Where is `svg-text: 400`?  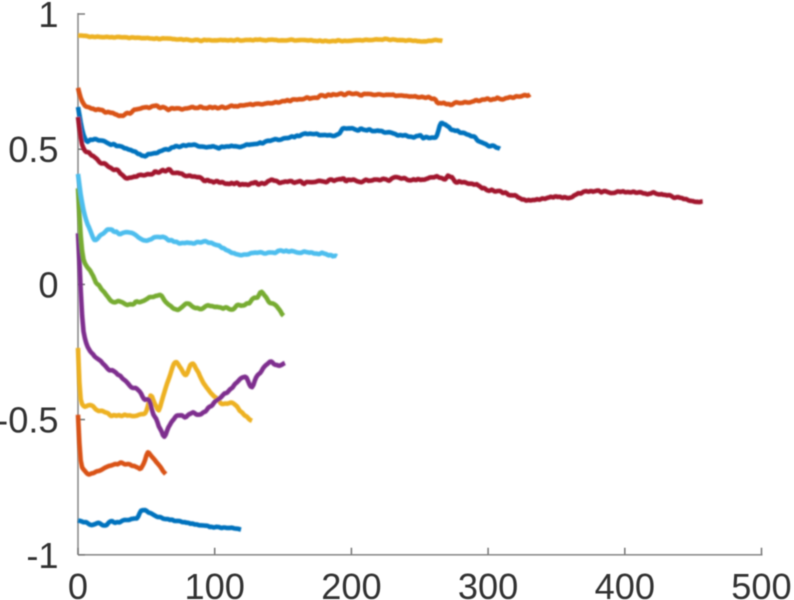 svg-text: 400 is located at coordinates (625, 583).